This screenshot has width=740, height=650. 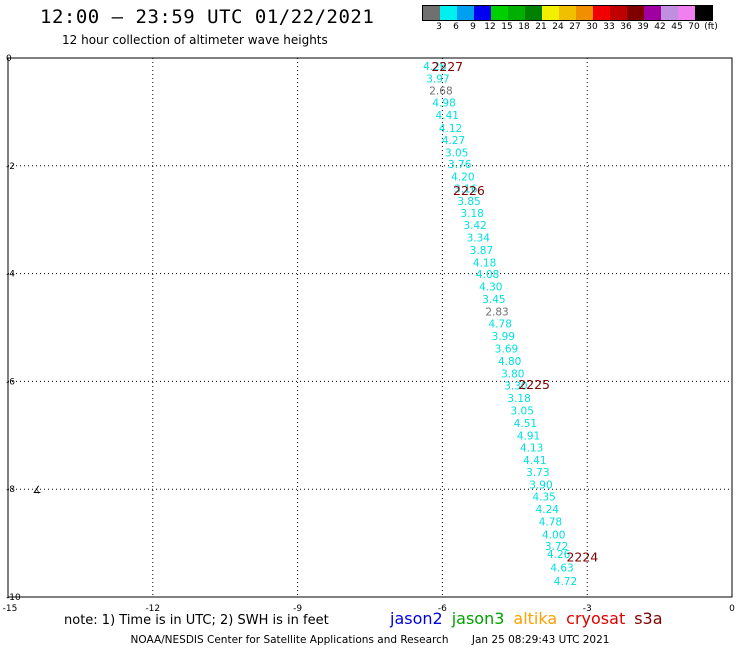 I want to click on colorbar-label: 24, so click(x=558, y=27).